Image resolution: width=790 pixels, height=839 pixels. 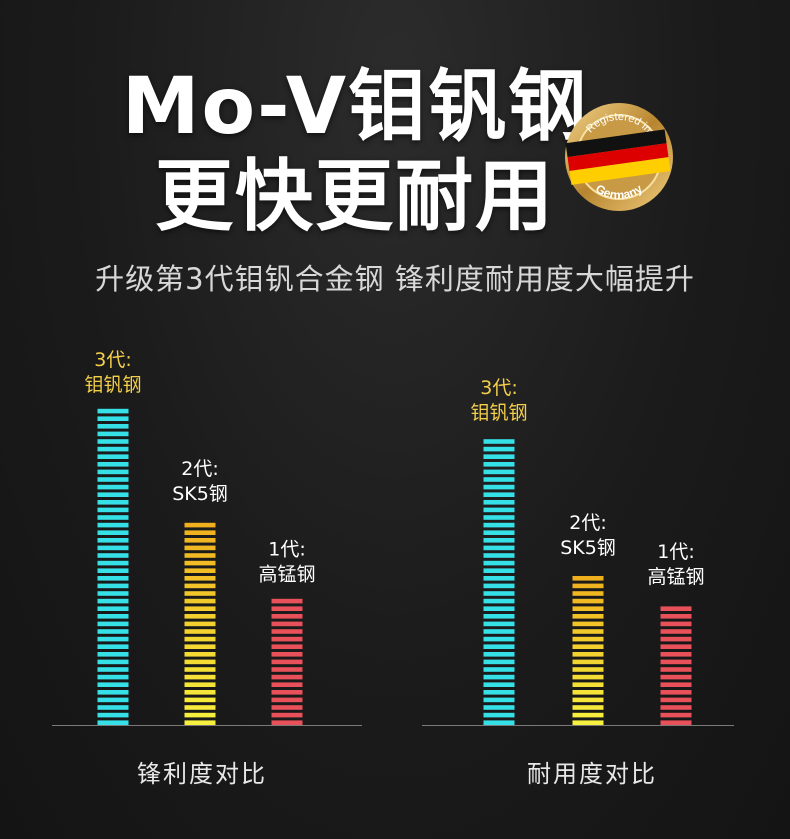 I want to click on german-flag-icon, so click(x=618, y=157).